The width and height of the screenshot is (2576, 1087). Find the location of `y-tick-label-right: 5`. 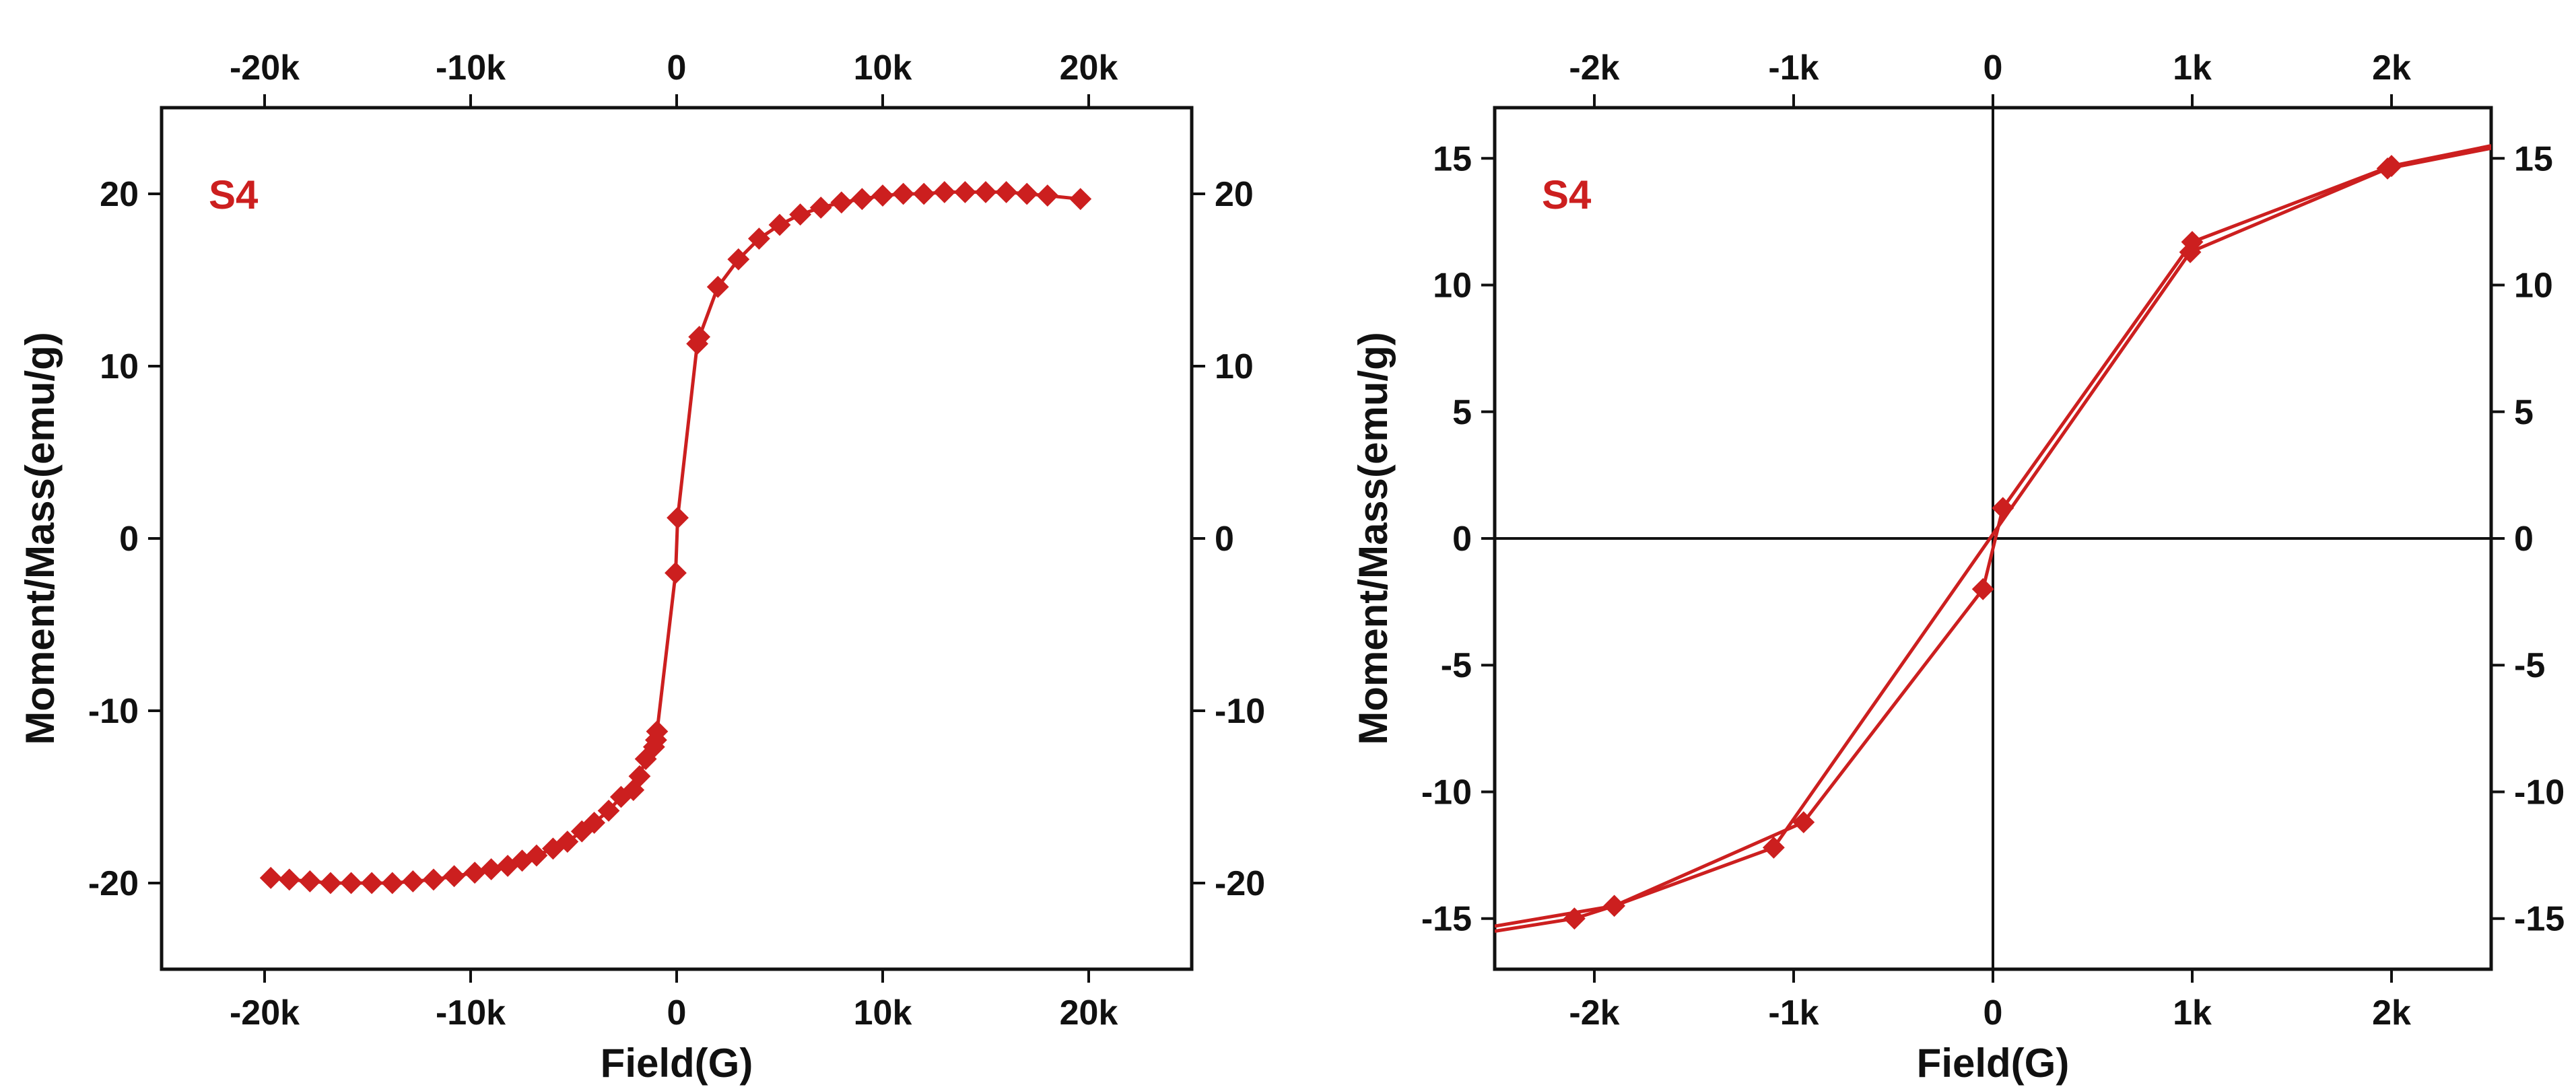

y-tick-label-right: 5 is located at coordinates (2524, 412).